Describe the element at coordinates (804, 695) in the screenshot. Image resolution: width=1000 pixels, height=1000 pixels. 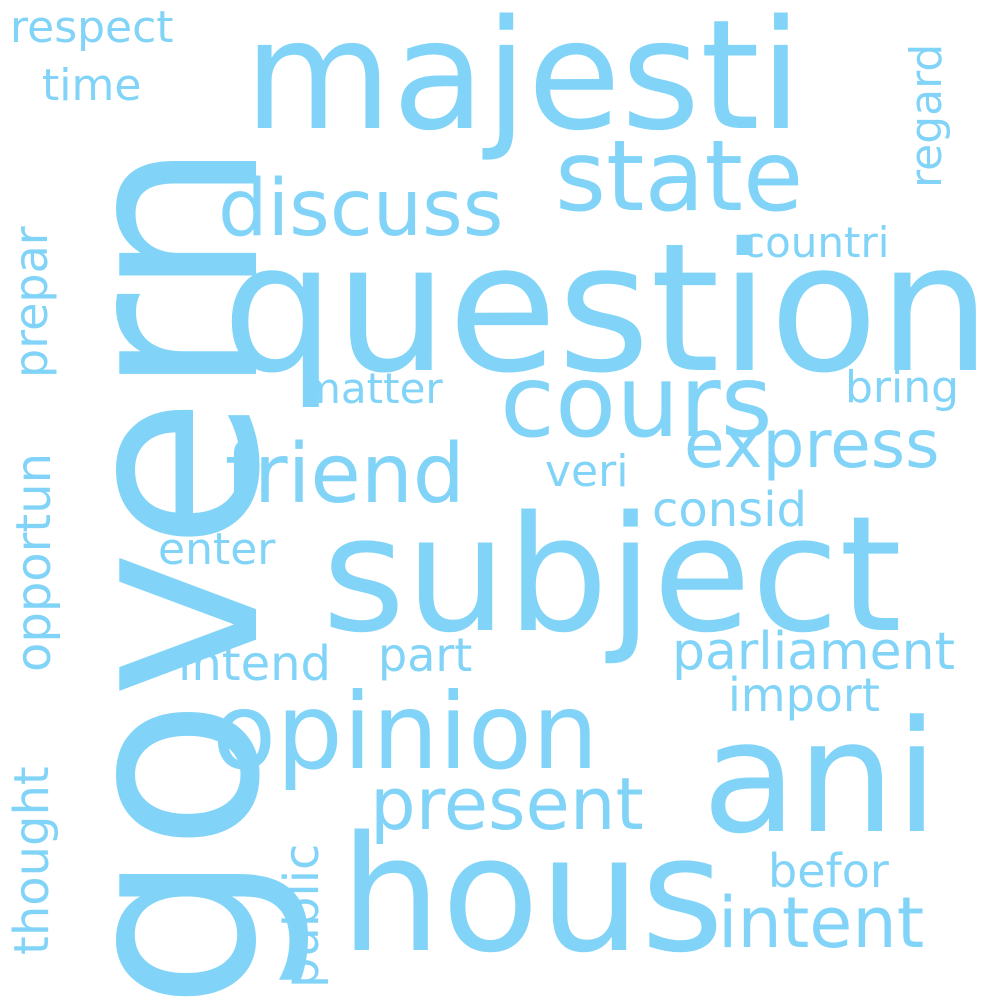
I see `word-import: import` at that location.